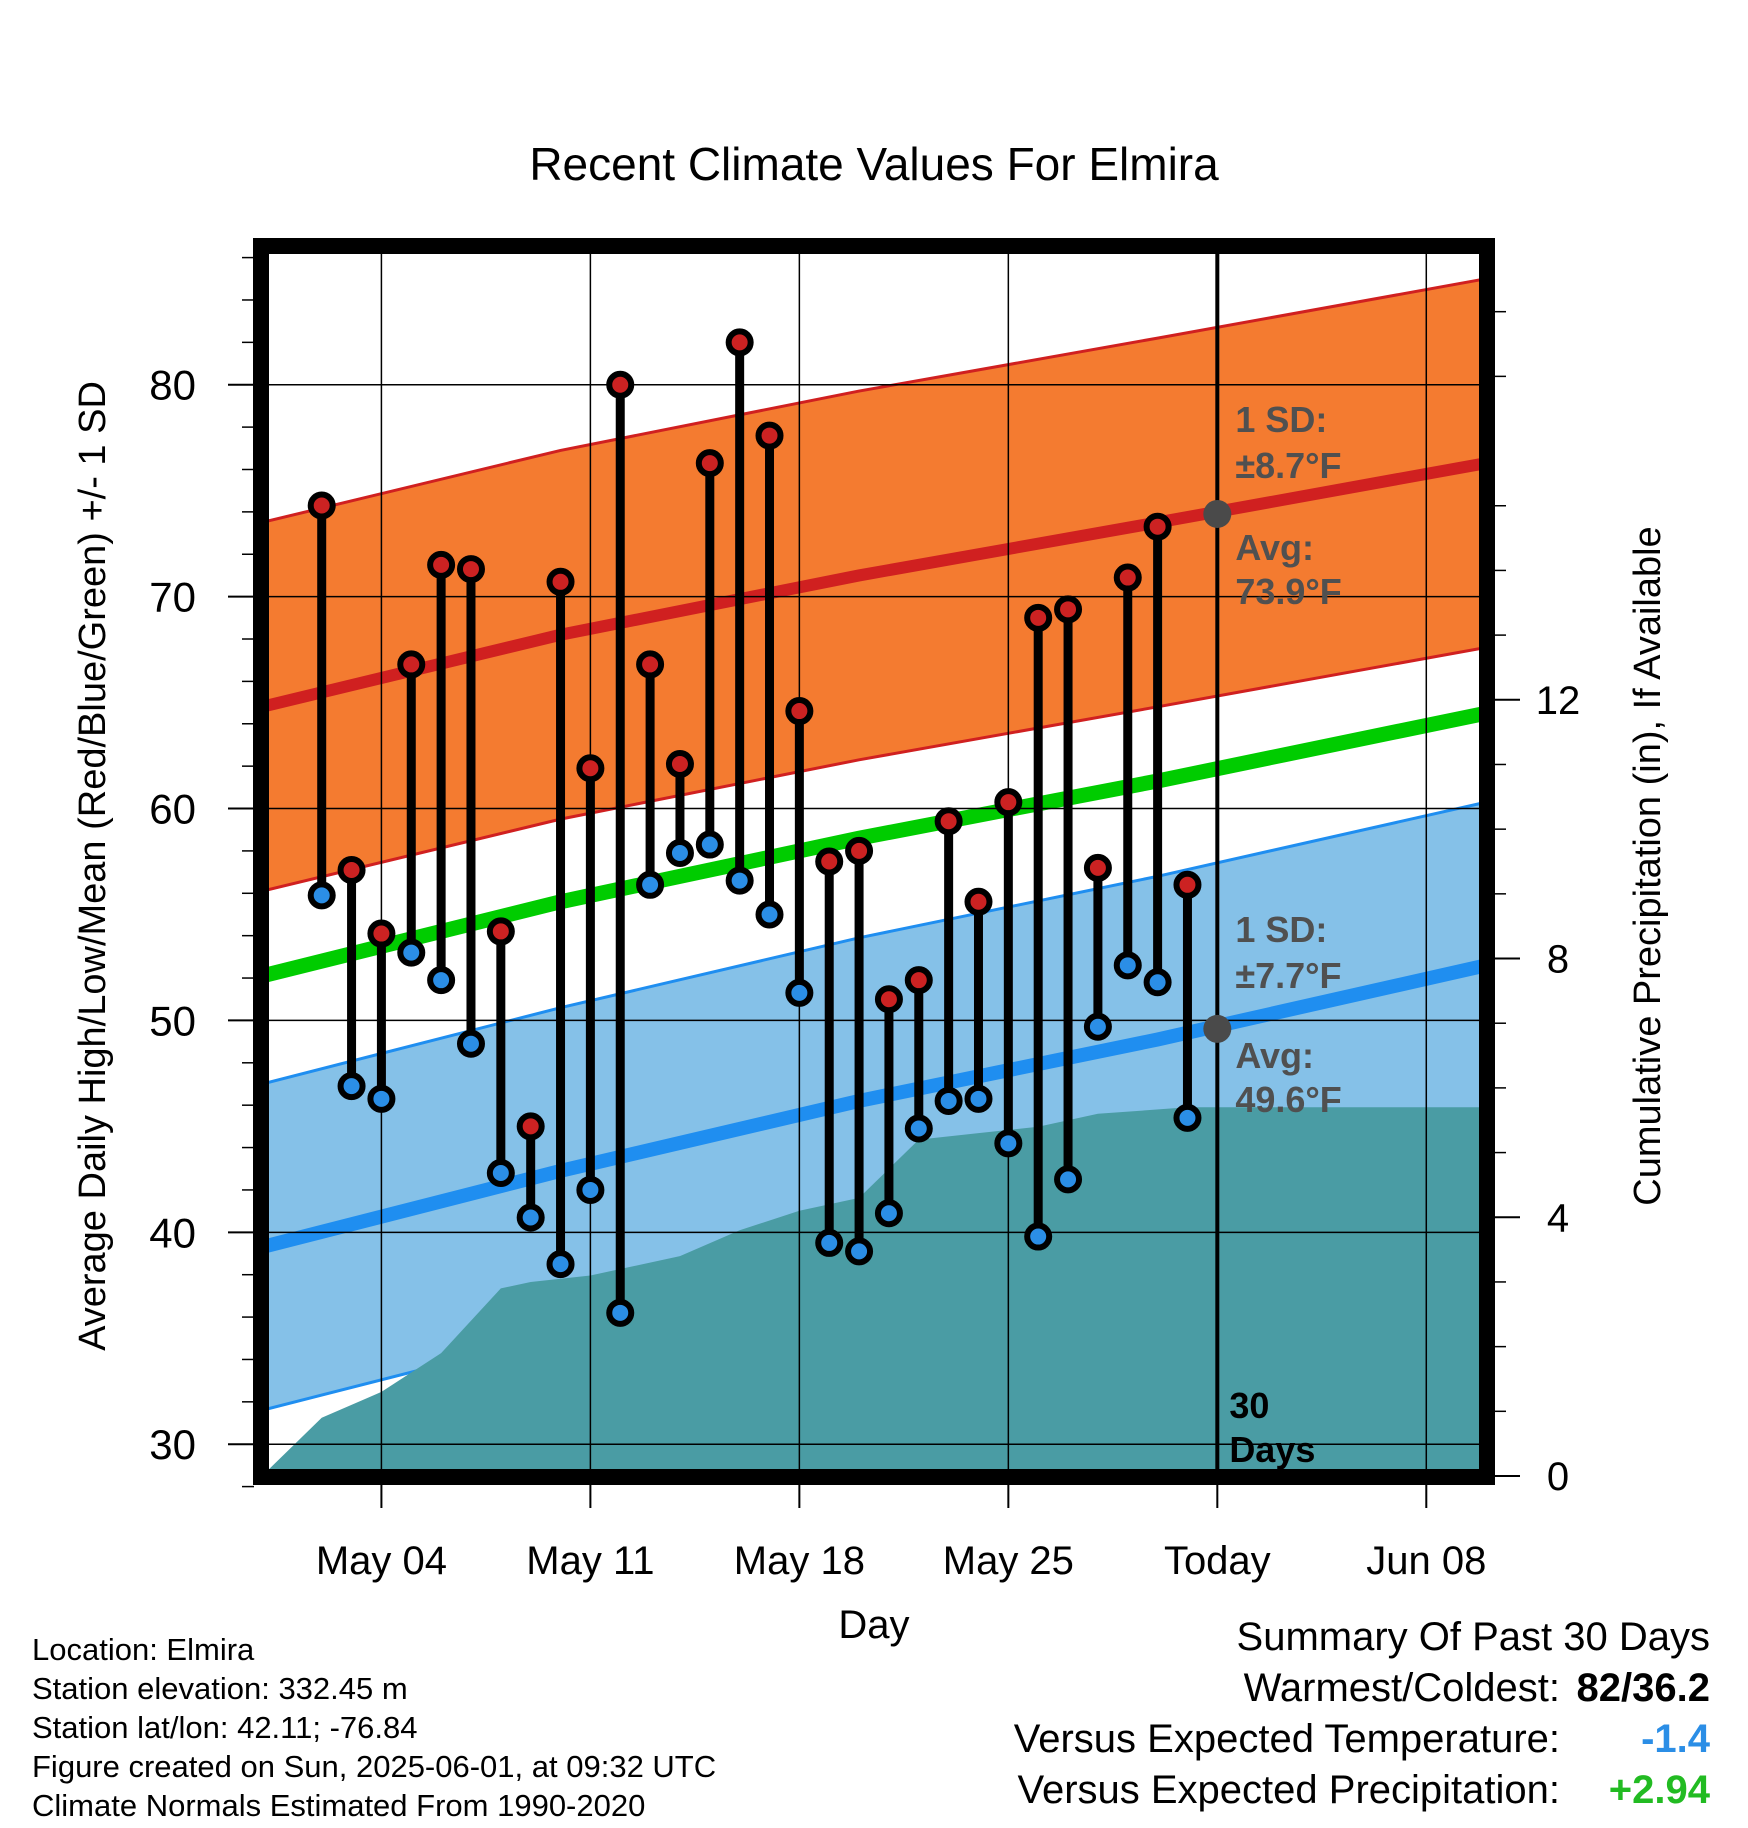 This screenshot has height=1828, width=1748. What do you see at coordinates (1426, 1561) in the screenshot?
I see `x-tick-label: Jun 08` at bounding box center [1426, 1561].